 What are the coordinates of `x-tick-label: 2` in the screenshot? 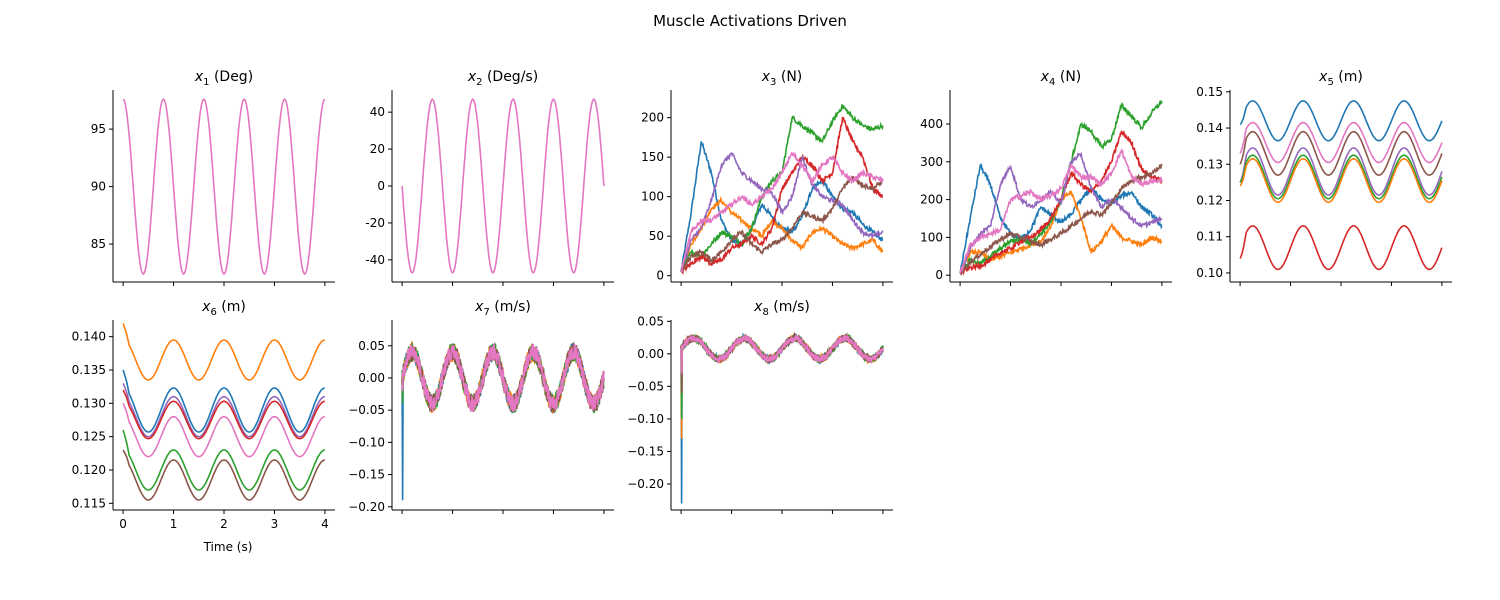 It's located at (224, 524).